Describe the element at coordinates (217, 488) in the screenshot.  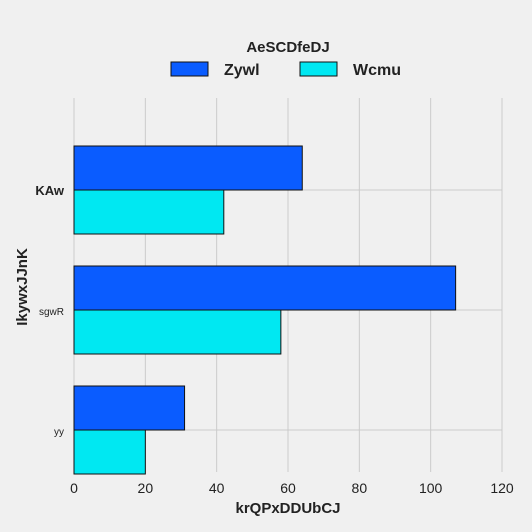
I see `x-tick-label-2: 40` at that location.